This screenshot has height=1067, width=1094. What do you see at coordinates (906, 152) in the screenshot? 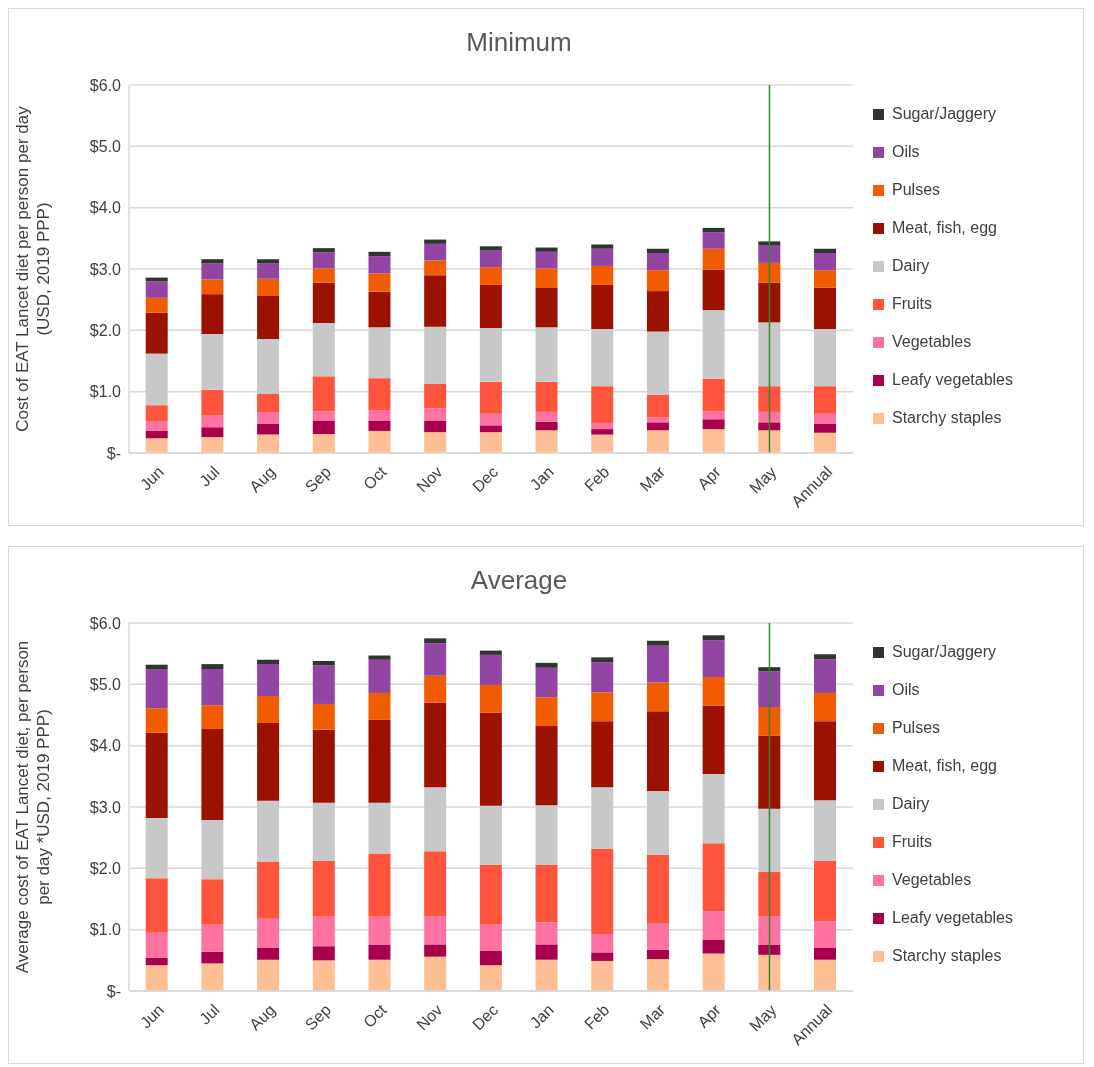
I see `legend-label: Oils` at bounding box center [906, 152].